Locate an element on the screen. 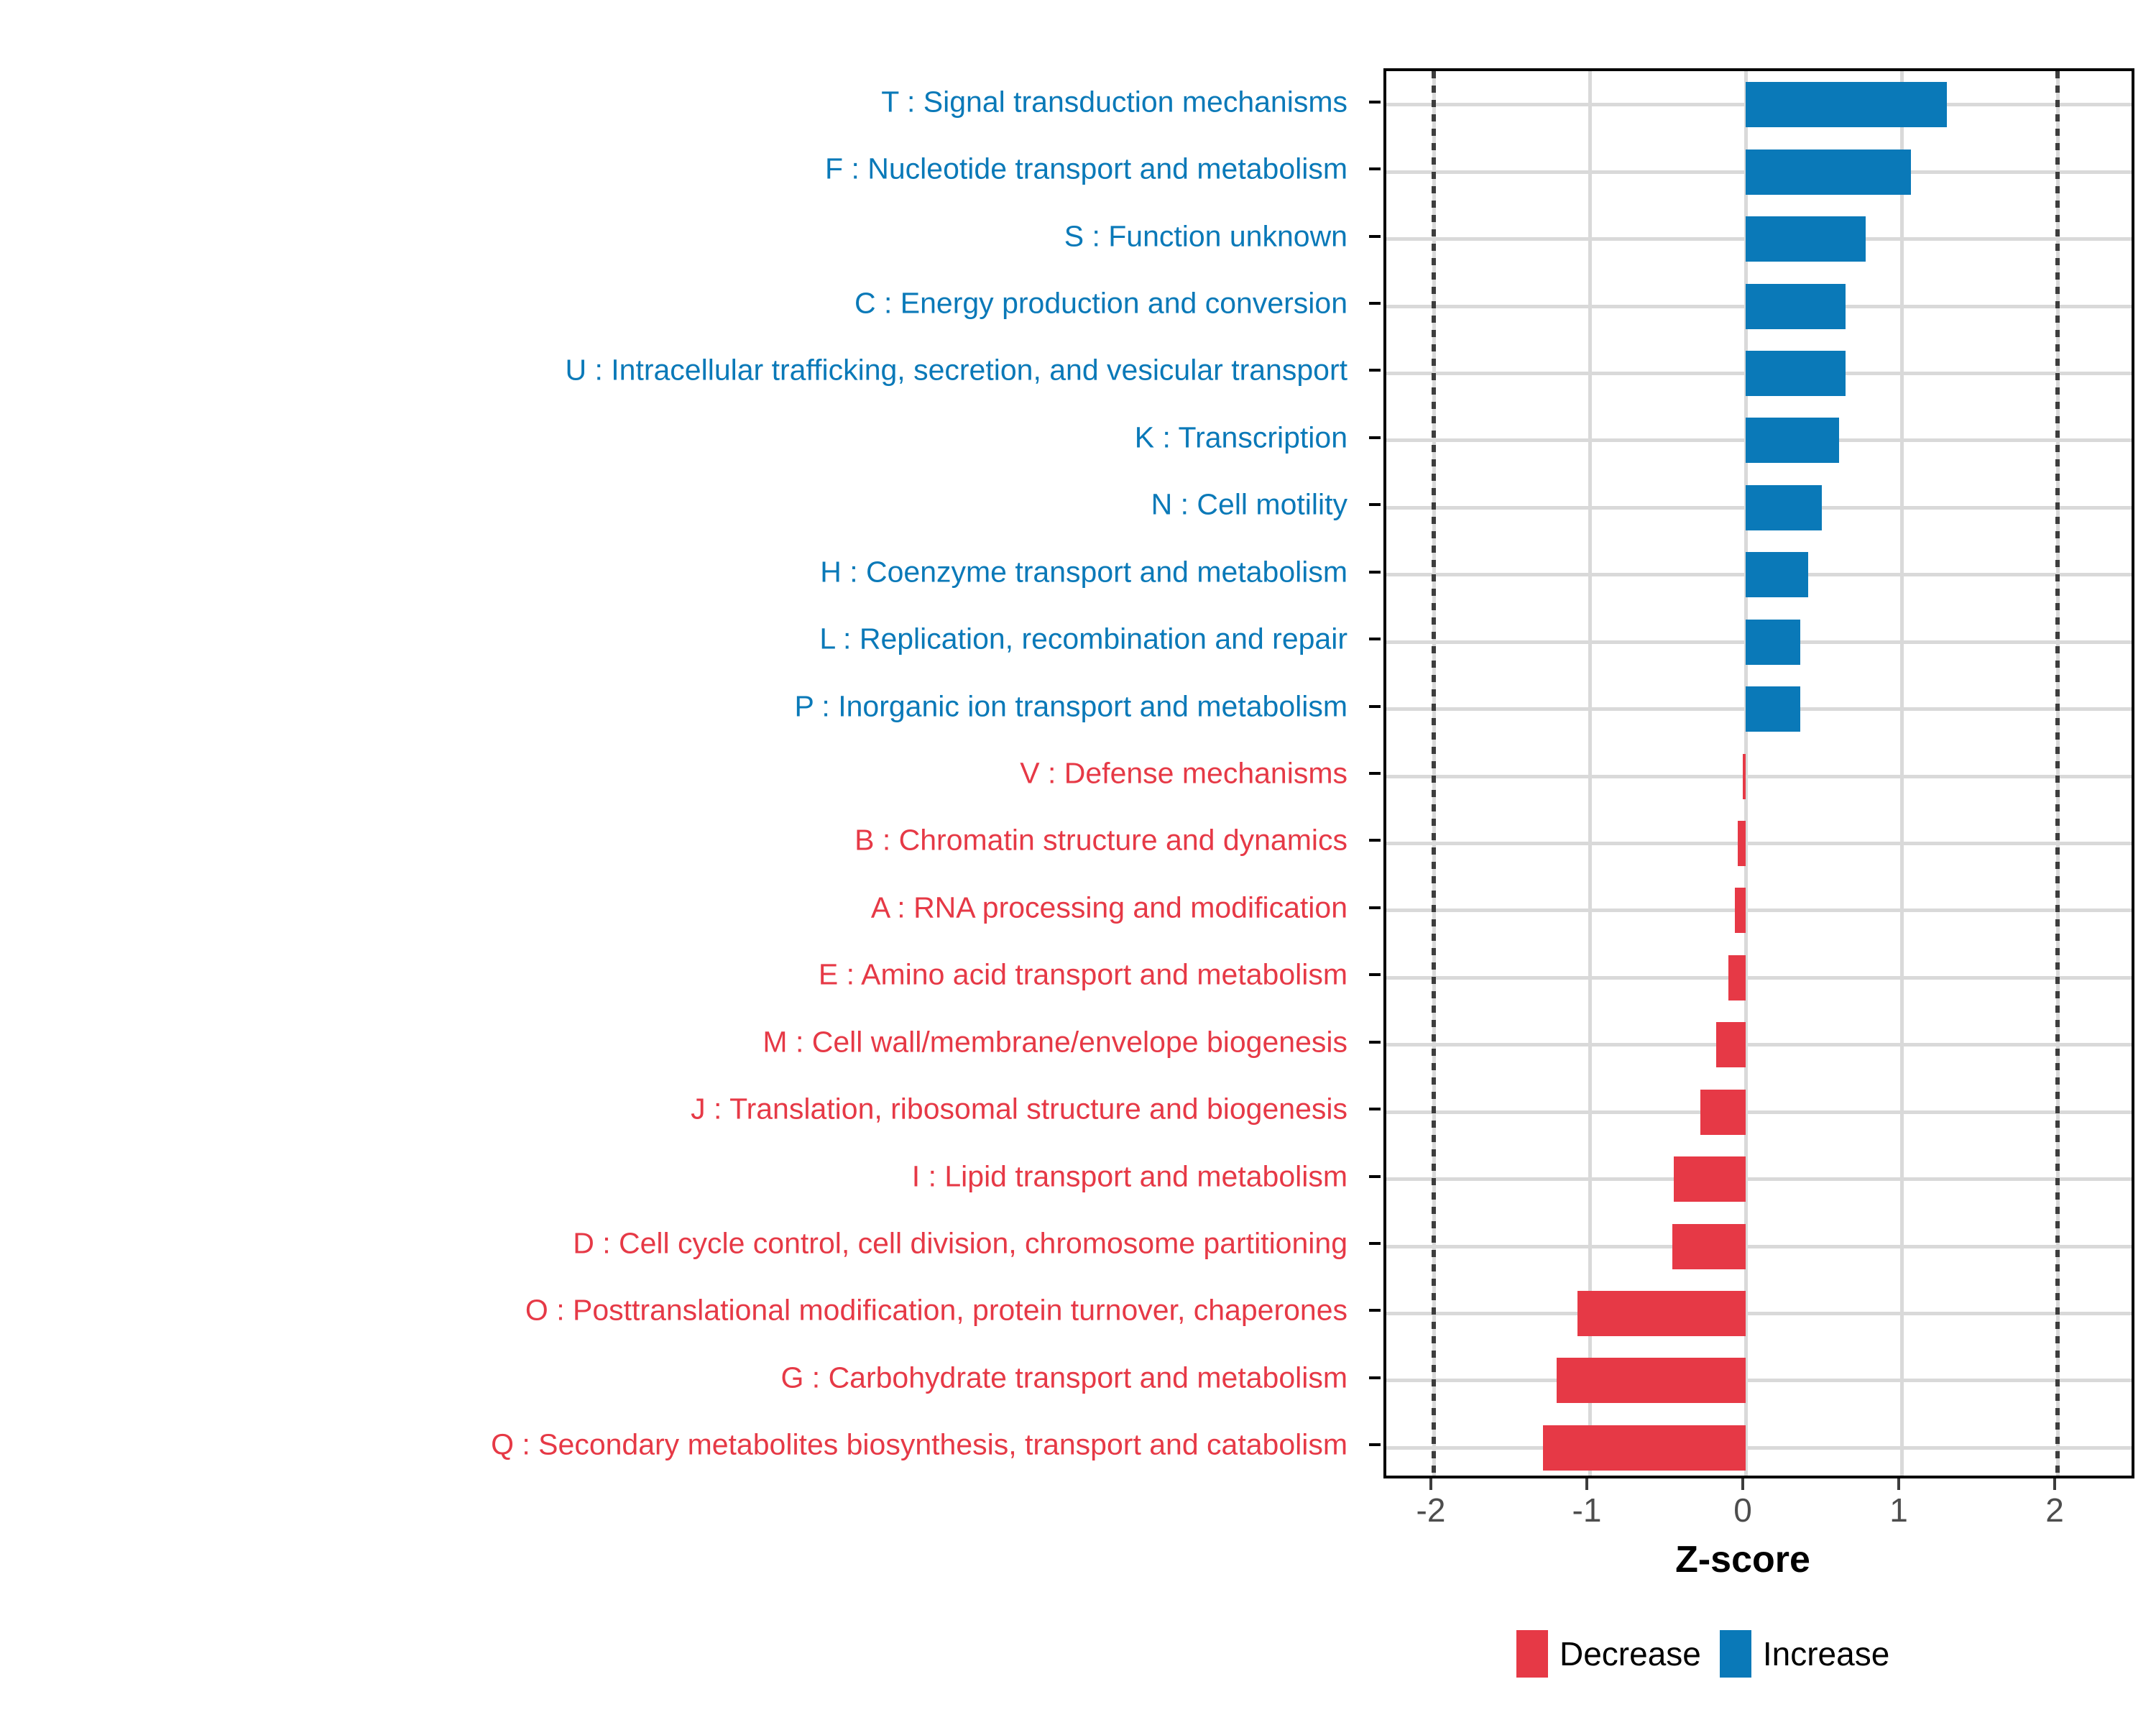 The height and width of the screenshot is (1725, 2156). x-axis-title: Z-score is located at coordinates (1743, 1560).